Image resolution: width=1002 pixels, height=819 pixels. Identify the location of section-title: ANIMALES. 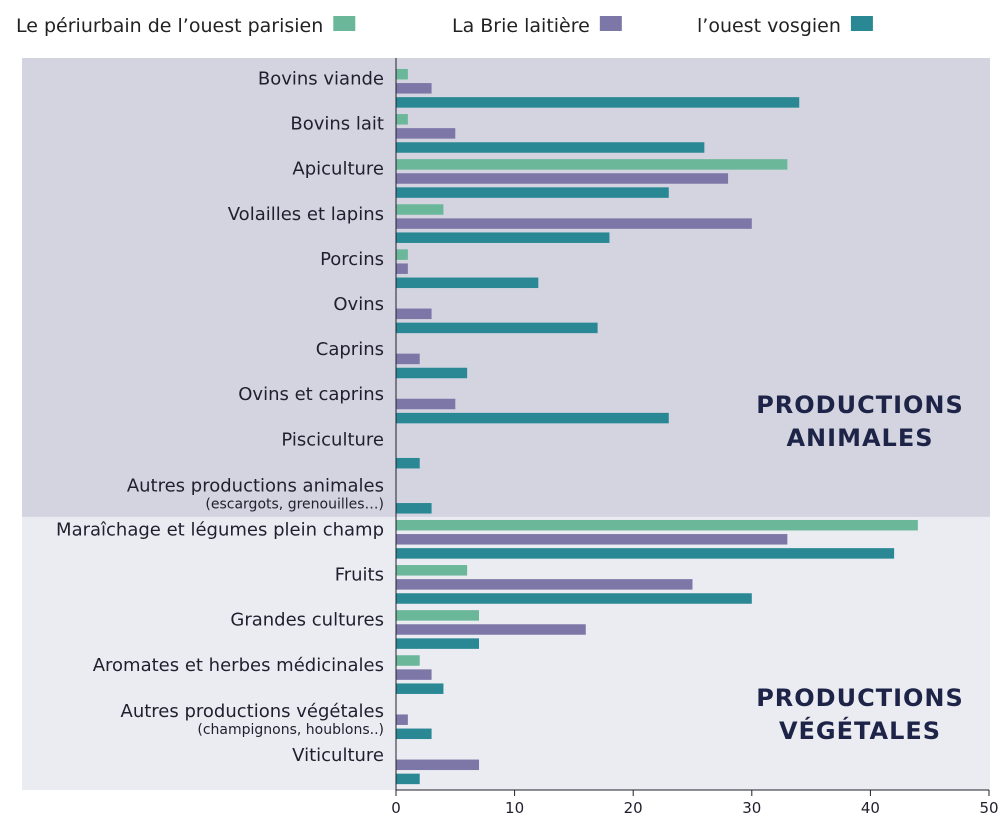
(859, 438).